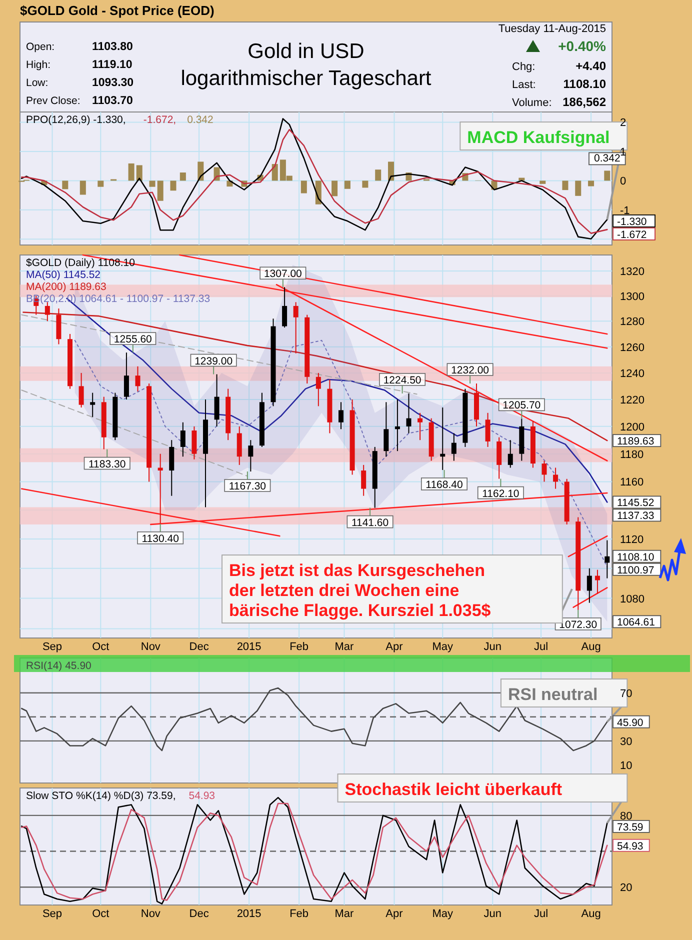 This screenshot has height=940, width=692. I want to click on annotation: 1162.10, so click(501, 494).